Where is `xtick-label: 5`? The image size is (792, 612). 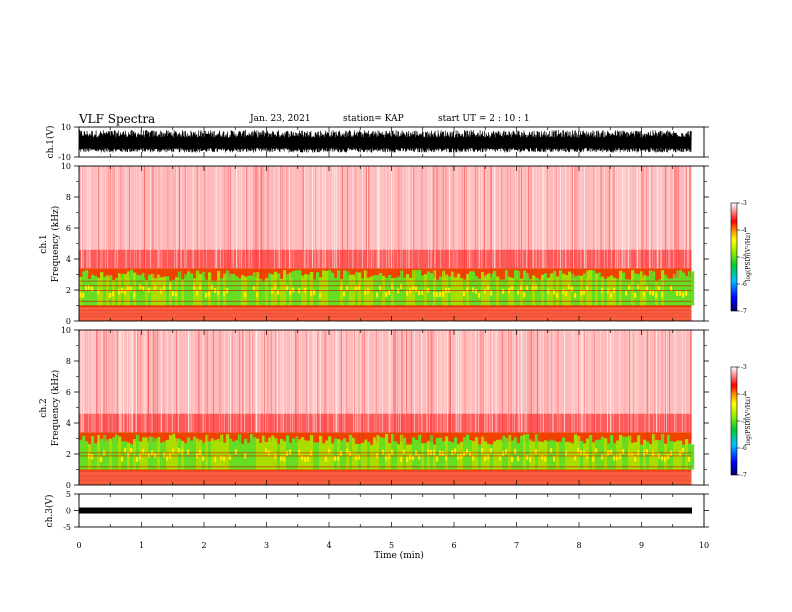 xtick-label: 5 is located at coordinates (391, 545).